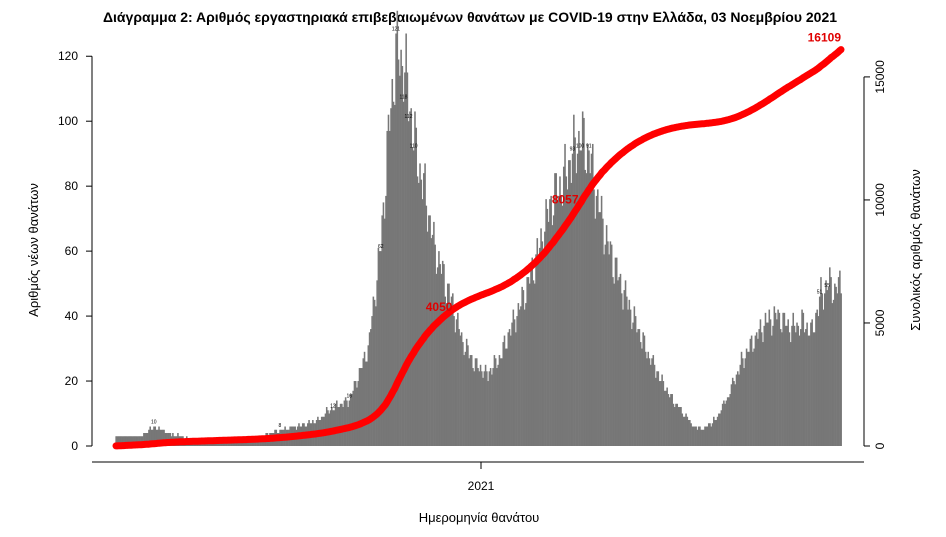  I want to click on bar-value-label: 55, so click(827, 286).